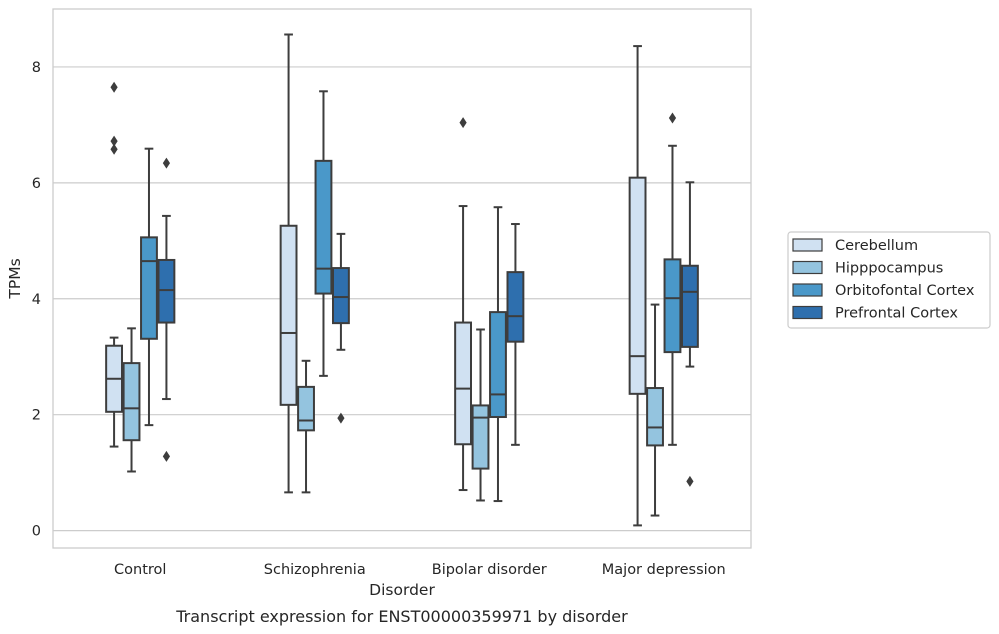  I want to click on x-tick-label: Bipolar disorder, so click(489, 570).